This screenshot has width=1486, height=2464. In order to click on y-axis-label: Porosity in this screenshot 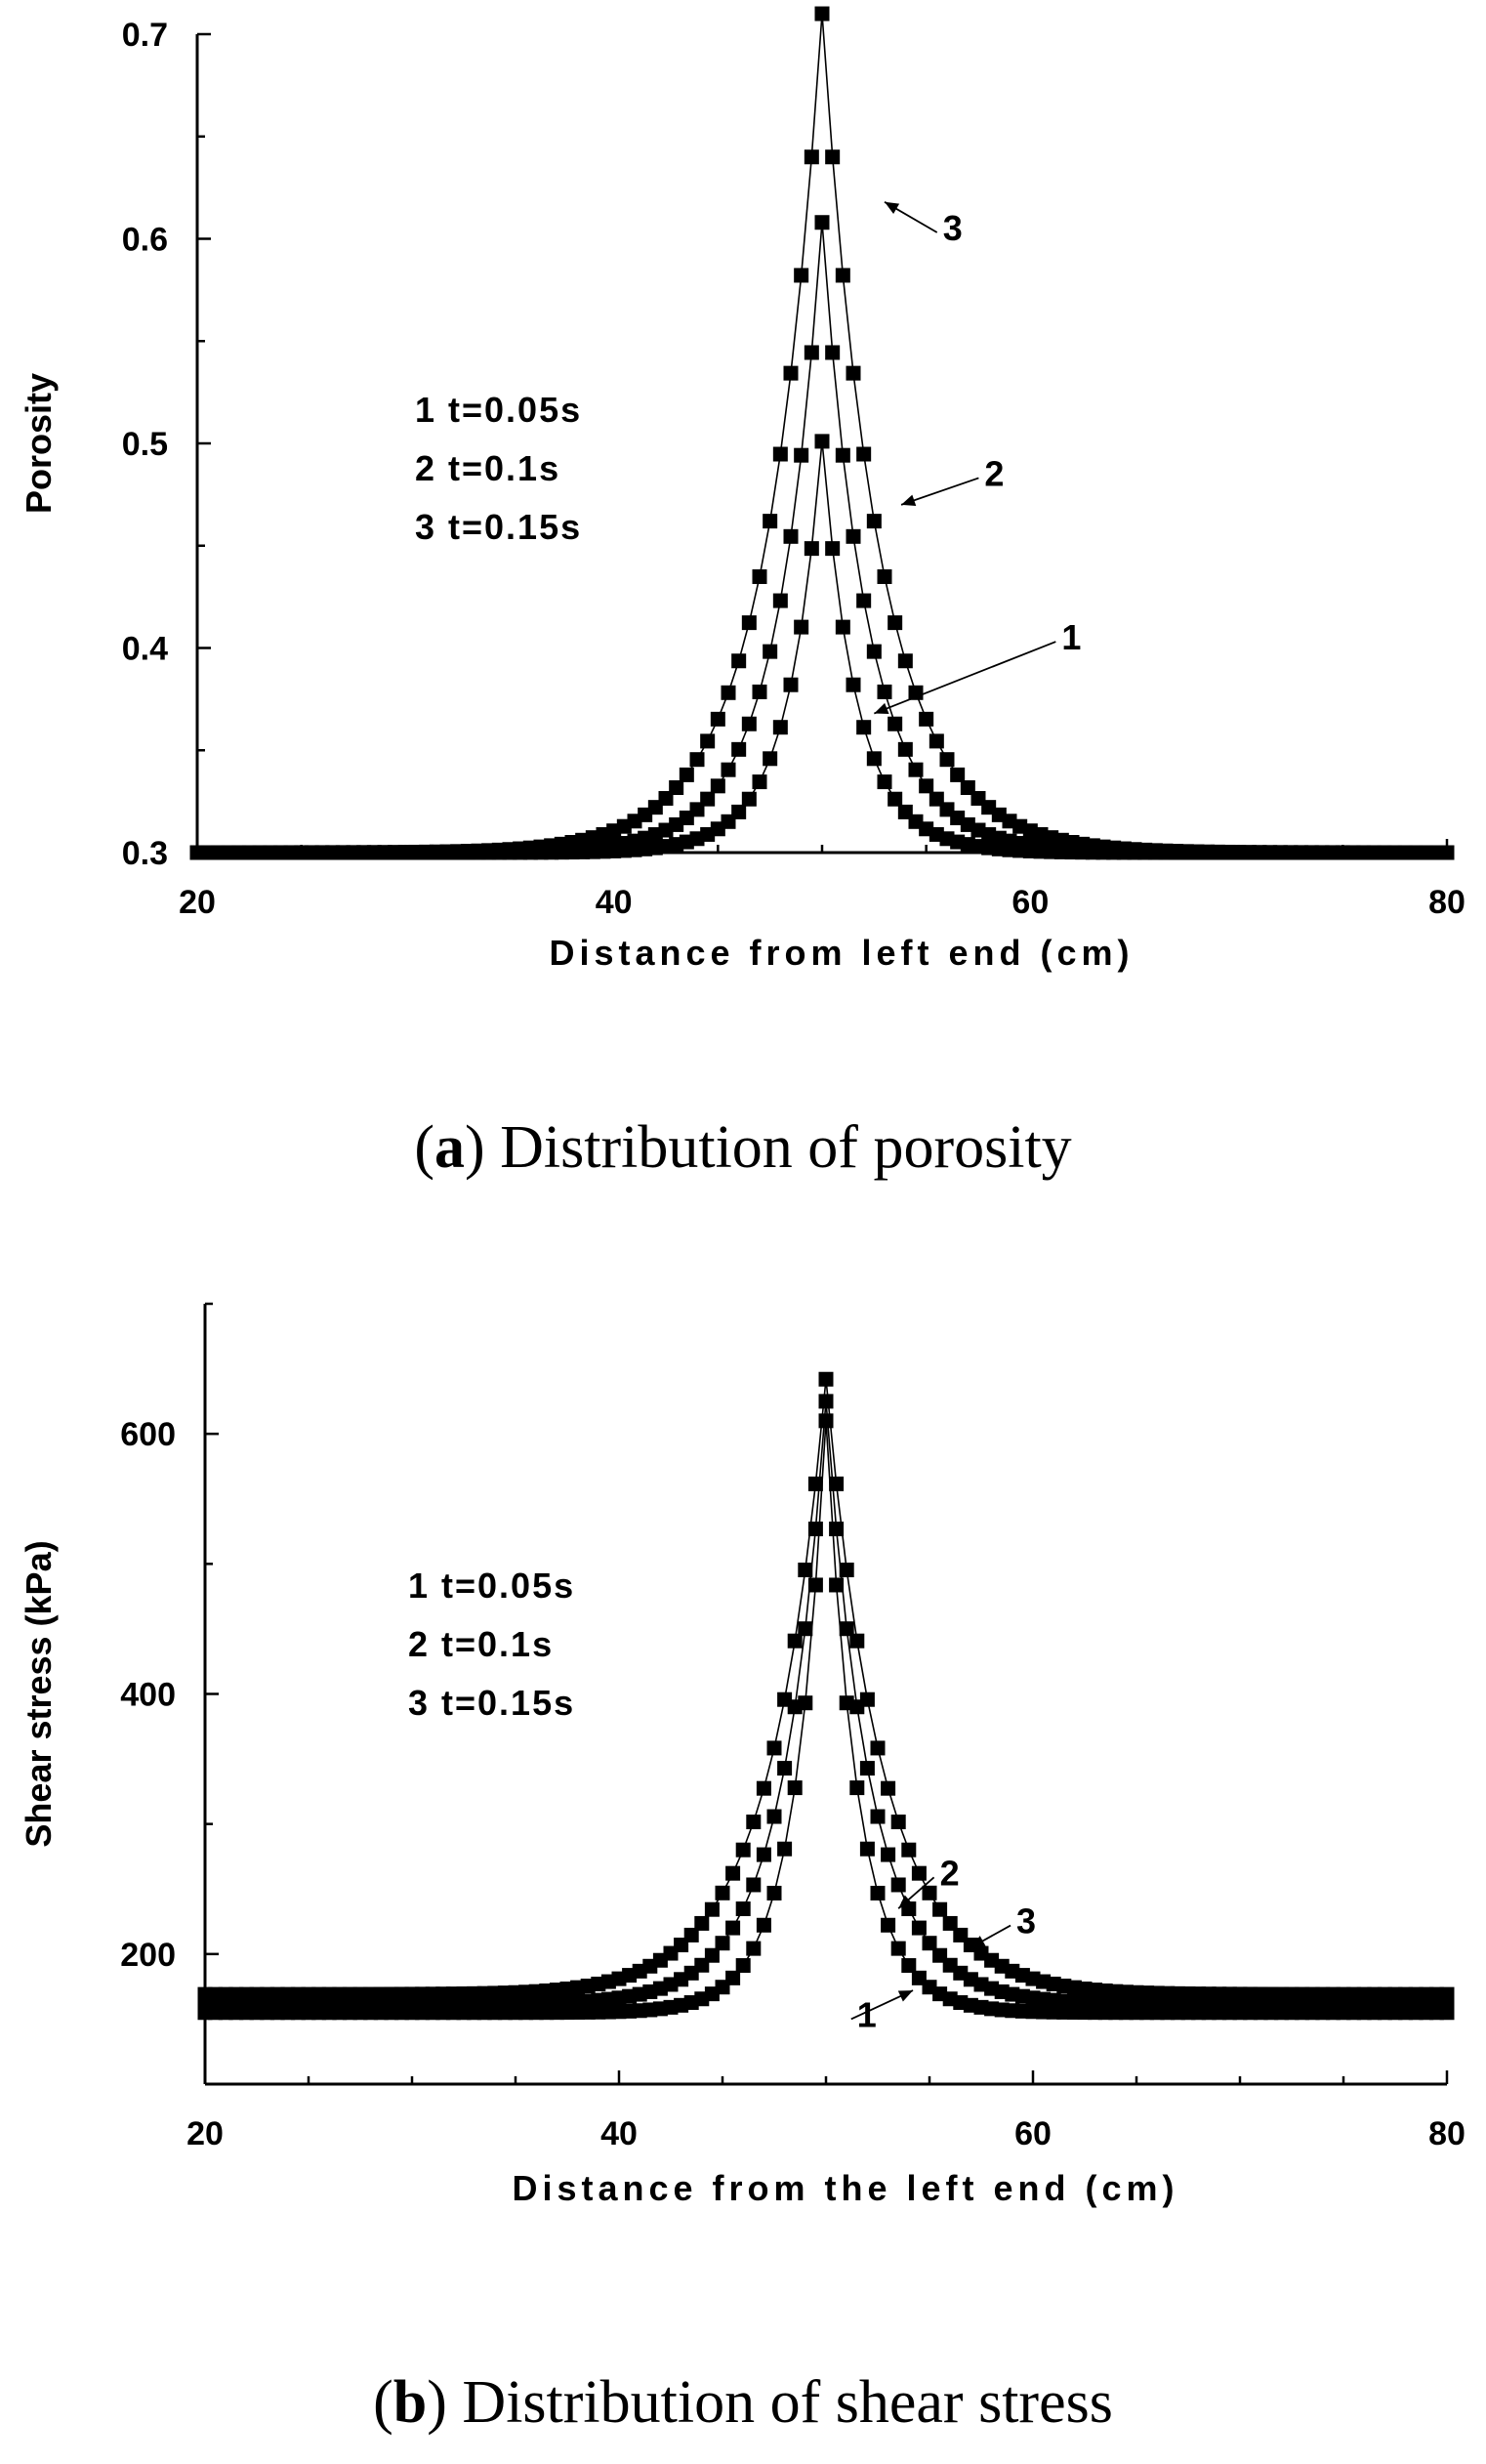, I will do `click(39, 444)`.